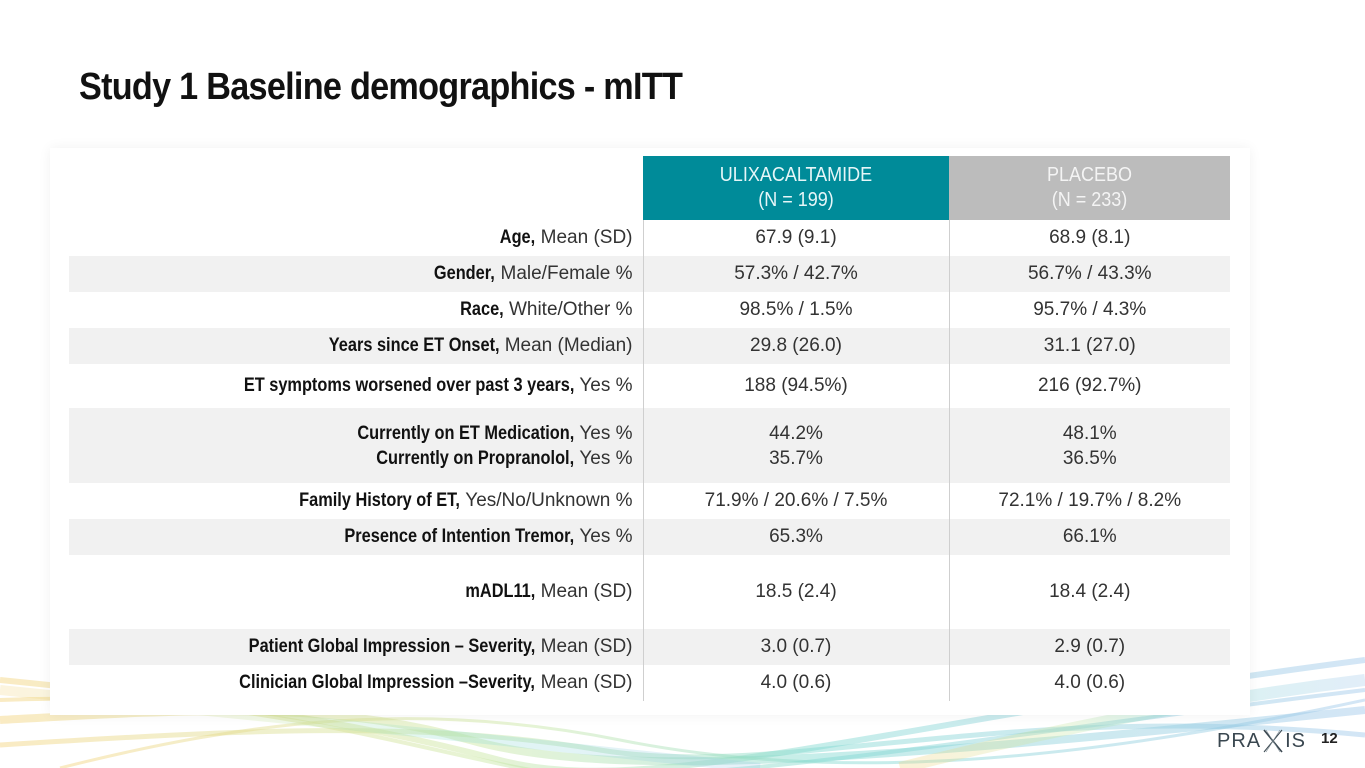  I want to click on placebo-value: 48.1% 36.5%, so click(1089, 445).